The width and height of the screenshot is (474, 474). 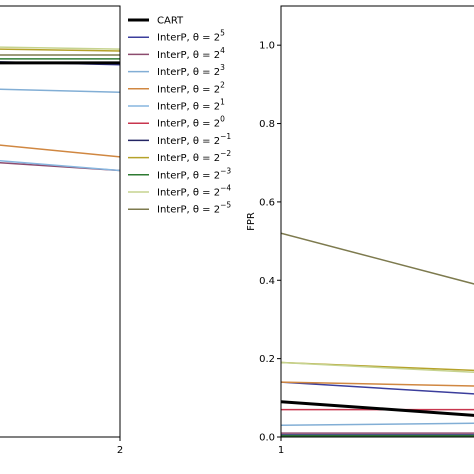 I want to click on legend-label-exponent-2: 4, so click(x=222, y=50).